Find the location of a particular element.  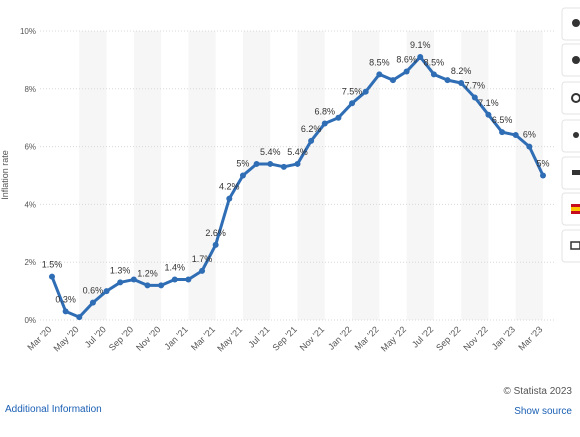

x-tick-label: May '20 is located at coordinates (66, 338).